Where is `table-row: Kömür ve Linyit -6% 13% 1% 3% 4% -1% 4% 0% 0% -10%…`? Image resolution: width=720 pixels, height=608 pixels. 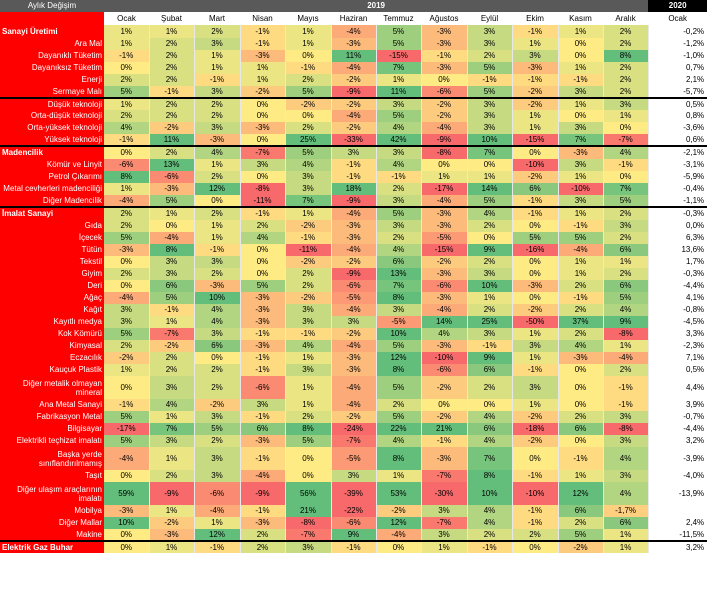
table-row: Kömür ve Linyit -6% 13% 1% 3% 4% -1% 4% 0% 0% -10%… is located at coordinates (354, 165).